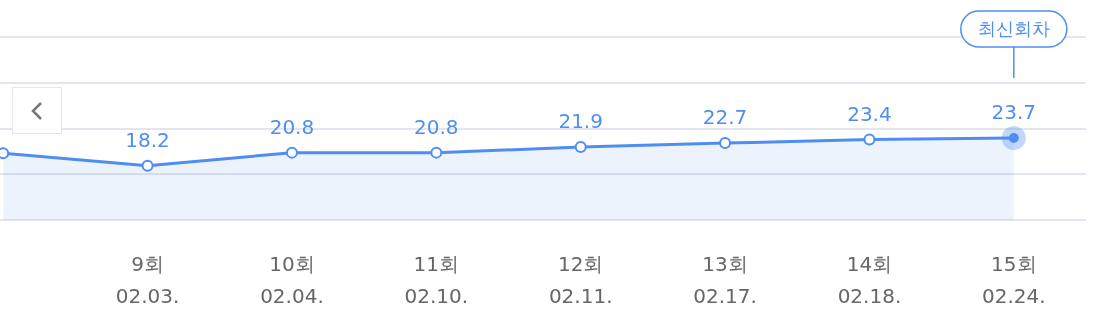  What do you see at coordinates (147, 280) in the screenshot?
I see `x-tick-label: 9회 02.03.` at bounding box center [147, 280].